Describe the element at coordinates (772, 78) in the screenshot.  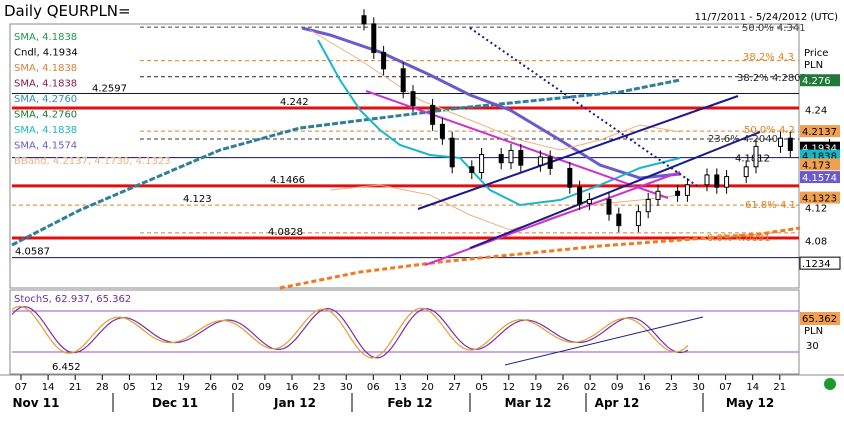
I see `fib-label: 38.2% 4.2802` at that location.